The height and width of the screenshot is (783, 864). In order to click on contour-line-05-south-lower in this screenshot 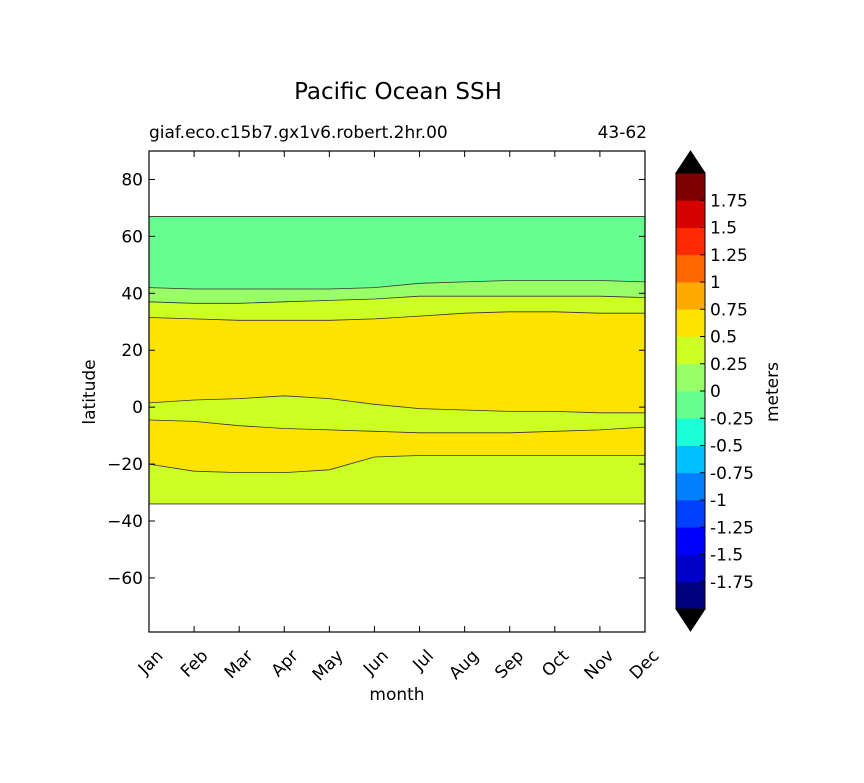, I will do `click(396, 464)`.